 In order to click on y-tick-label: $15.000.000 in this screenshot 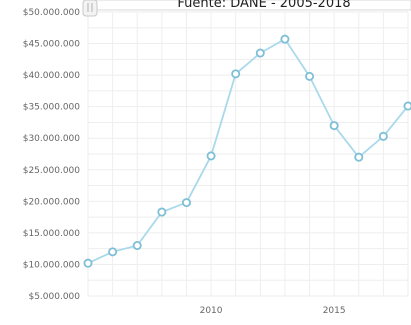, I will do `click(52, 234)`.